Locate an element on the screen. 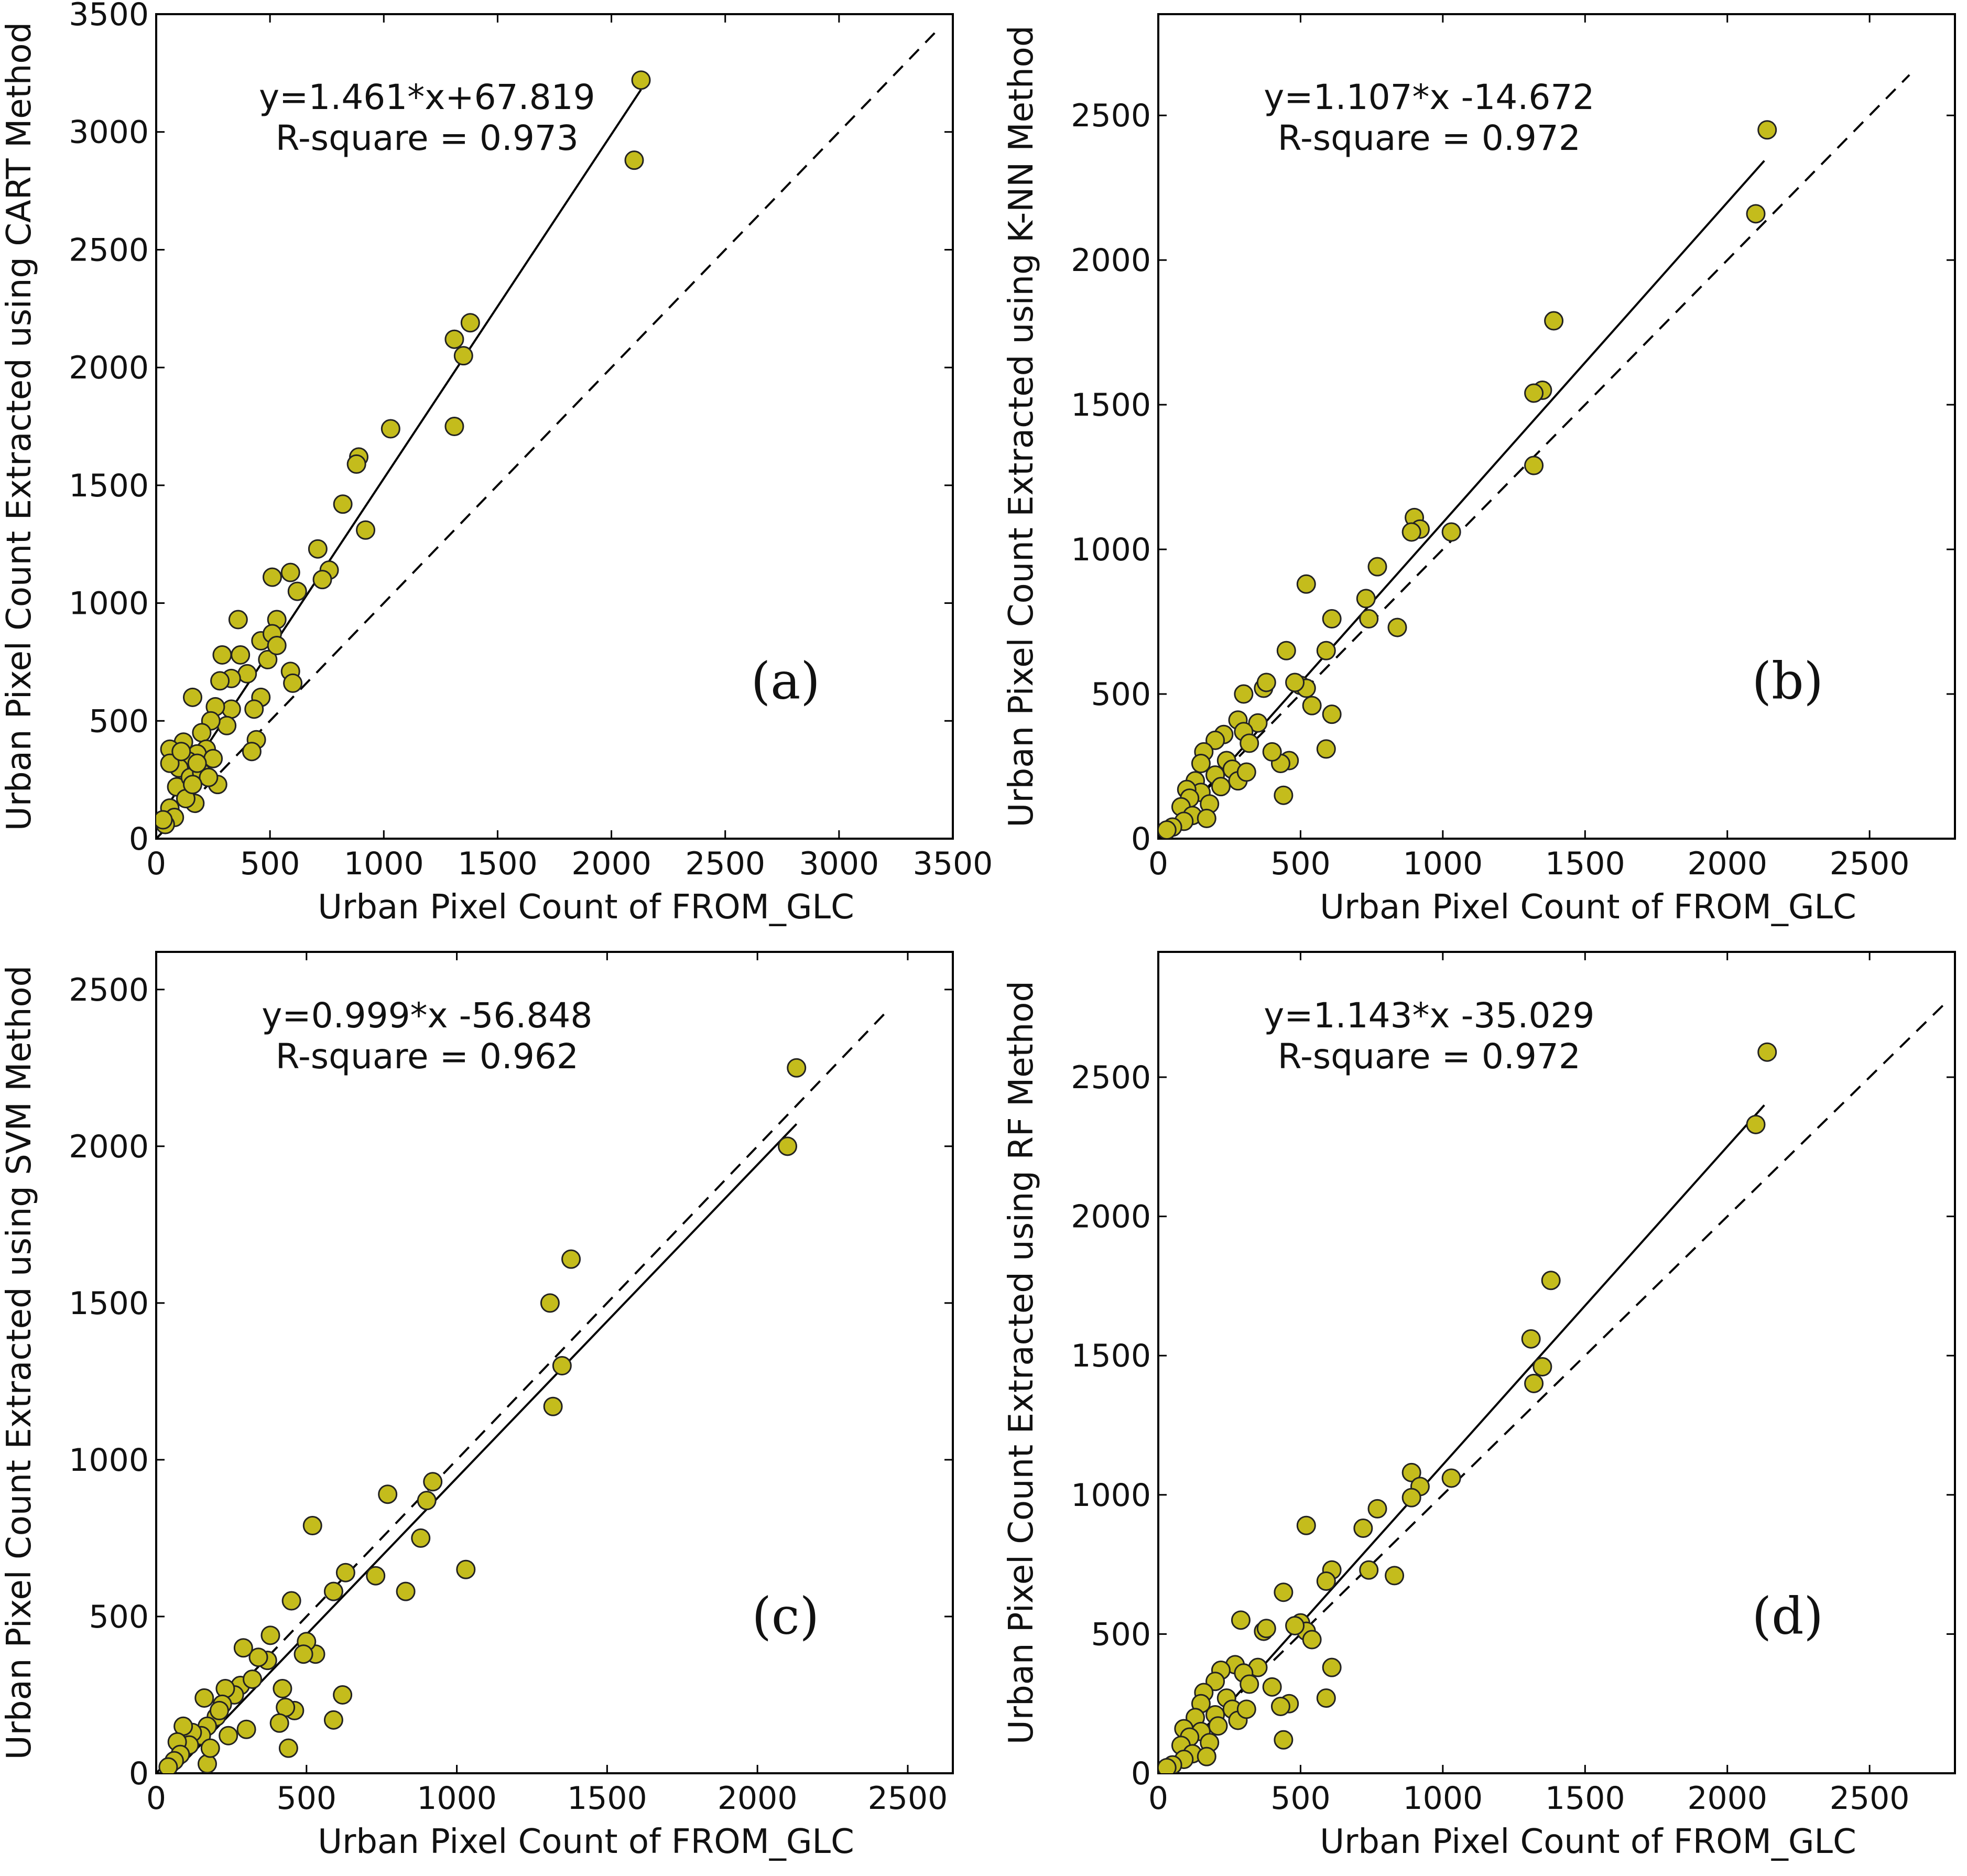  x-tick-label: 500 is located at coordinates (1300, 1798).